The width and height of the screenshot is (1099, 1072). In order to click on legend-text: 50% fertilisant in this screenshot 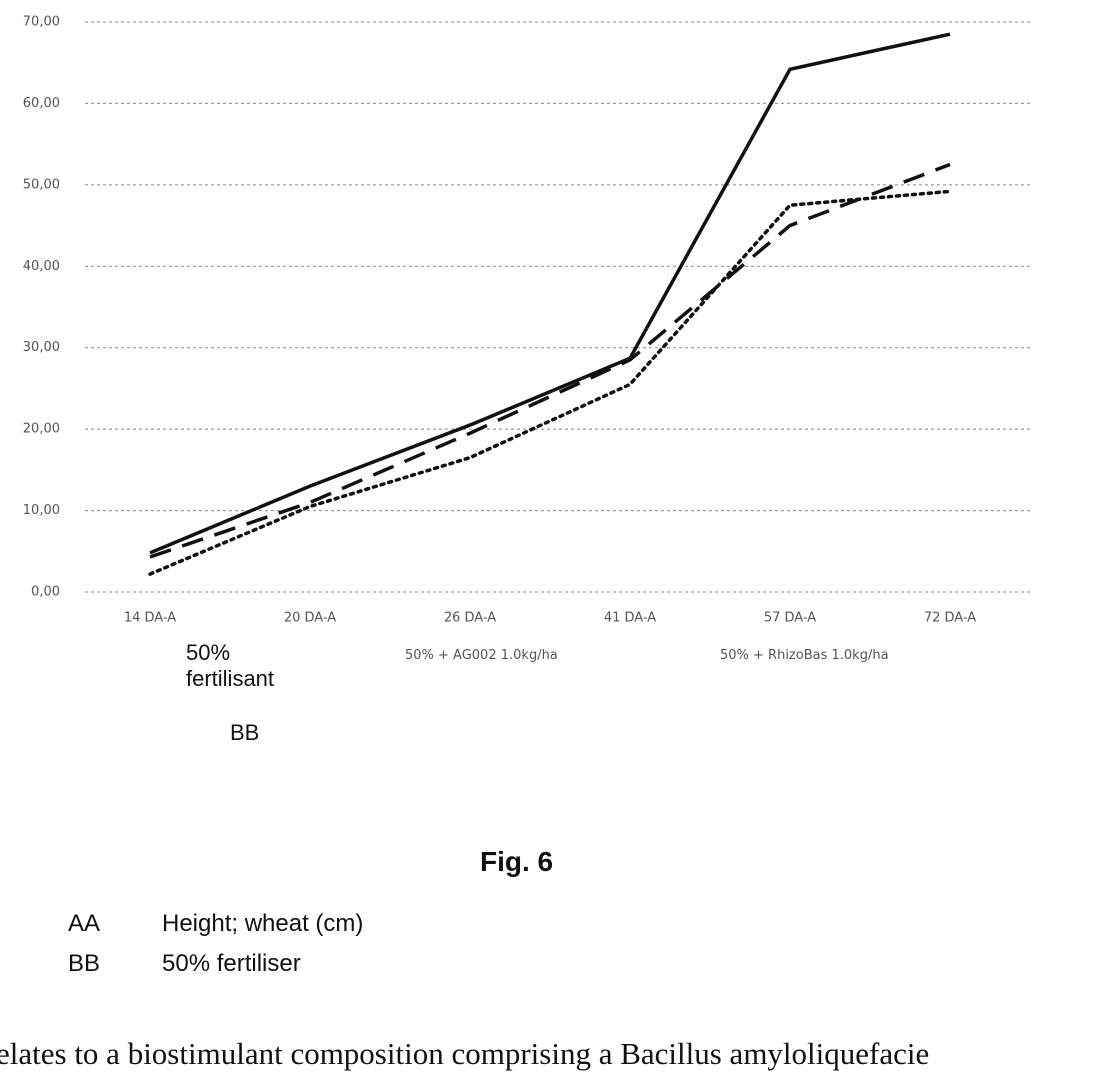, I will do `click(230, 665)`.